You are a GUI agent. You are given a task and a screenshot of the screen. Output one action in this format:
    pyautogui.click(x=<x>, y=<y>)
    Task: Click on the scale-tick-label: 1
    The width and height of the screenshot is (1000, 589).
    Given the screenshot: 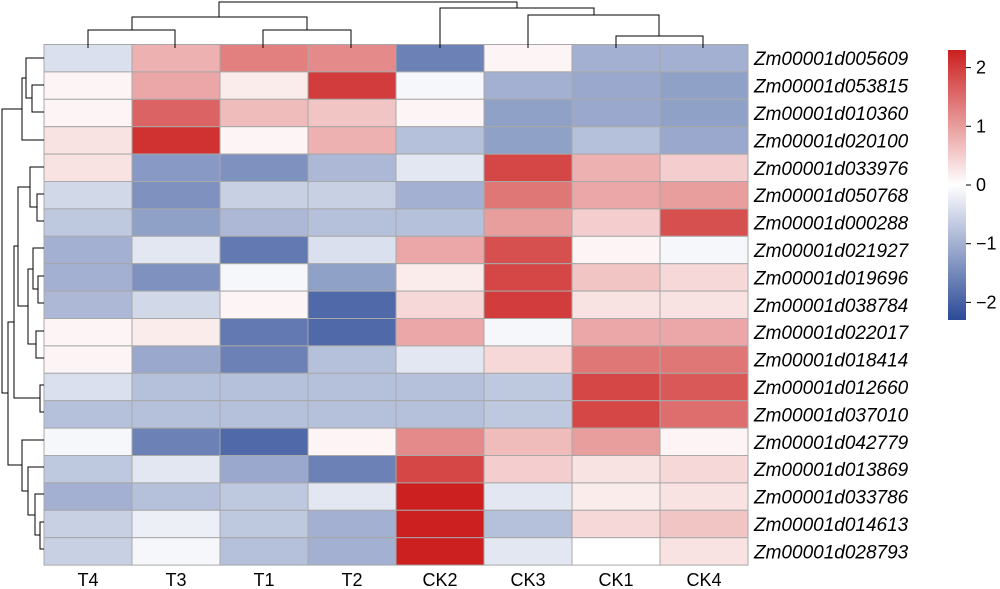 What is the action you would take?
    pyautogui.click(x=981, y=126)
    